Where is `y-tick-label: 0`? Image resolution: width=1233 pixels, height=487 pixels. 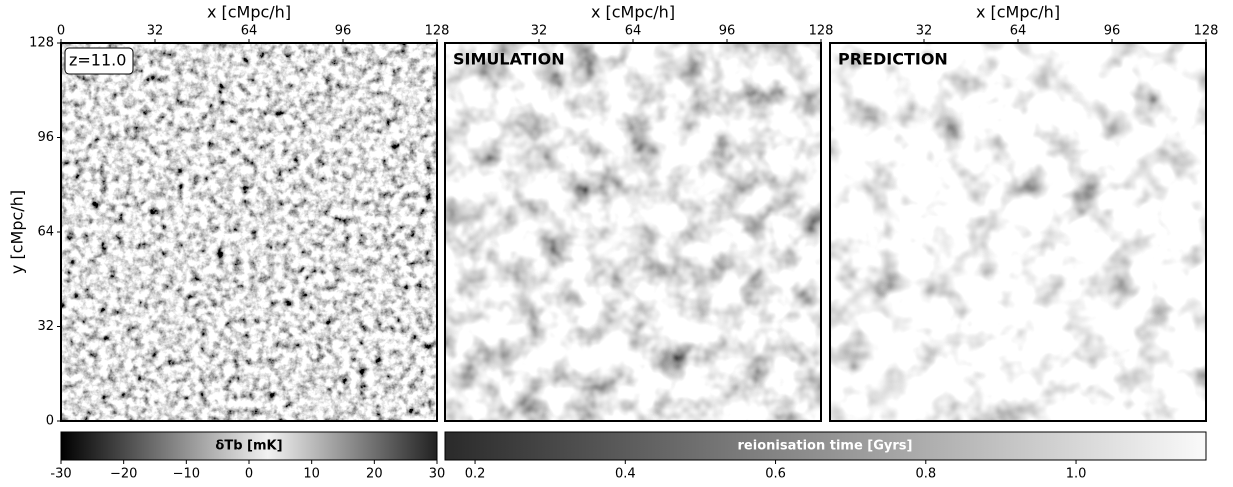 y-tick-label: 0 is located at coordinates (50, 421).